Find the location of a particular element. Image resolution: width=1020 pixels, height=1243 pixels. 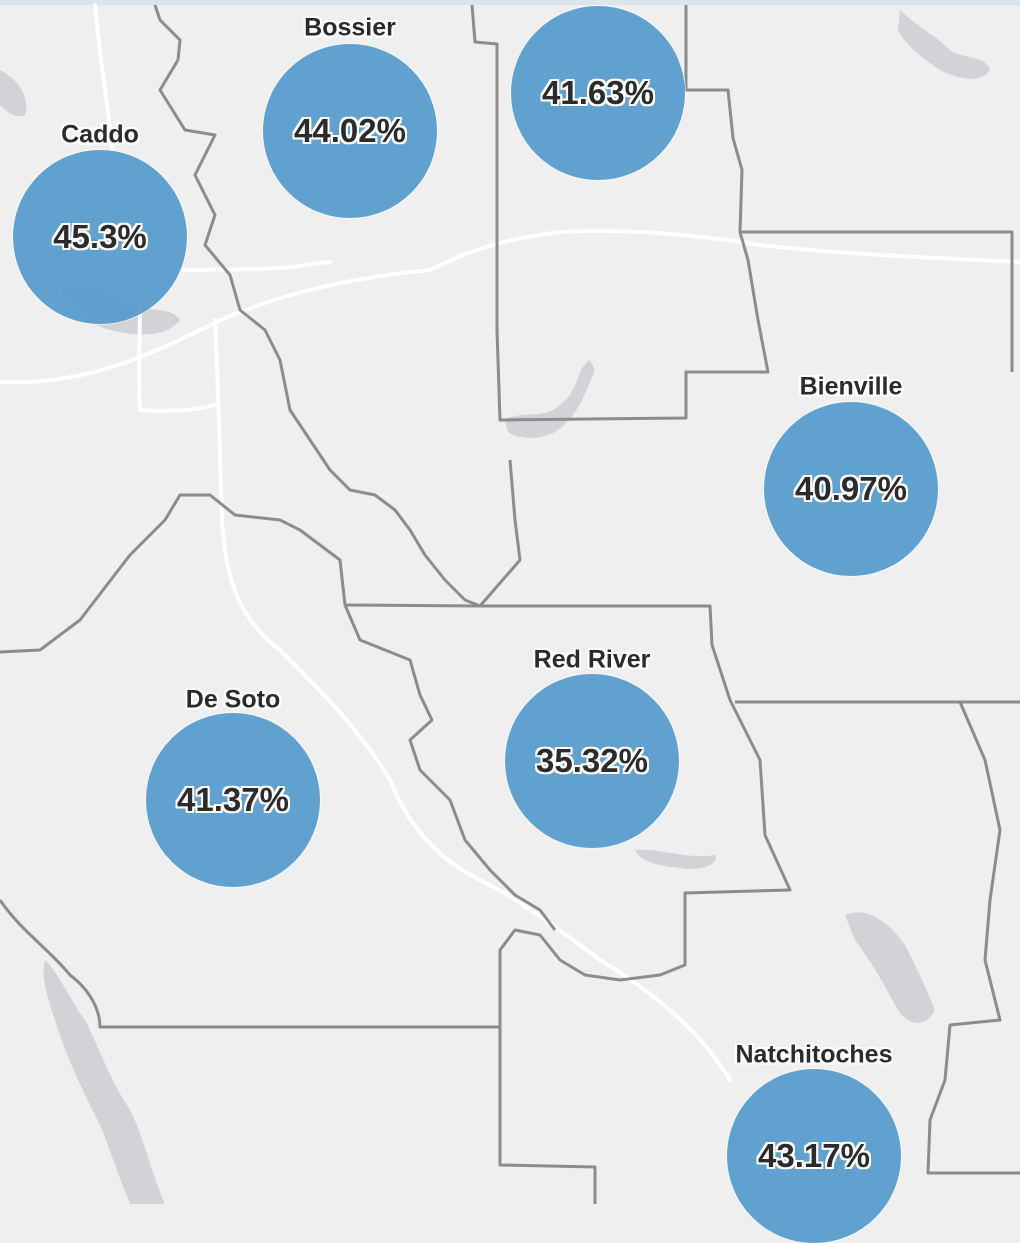

percentage-label: 41.63% is located at coordinates (598, 92).